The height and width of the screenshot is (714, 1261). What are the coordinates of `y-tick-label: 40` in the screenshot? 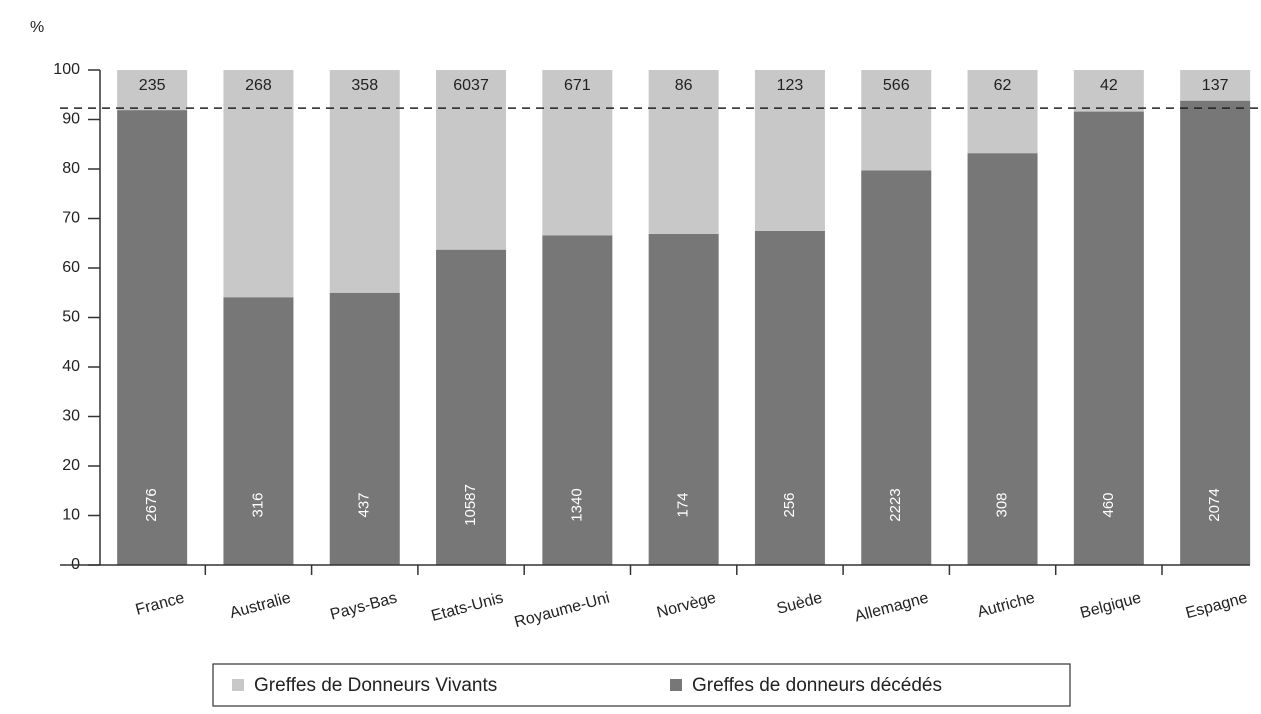 It's located at (71, 366).